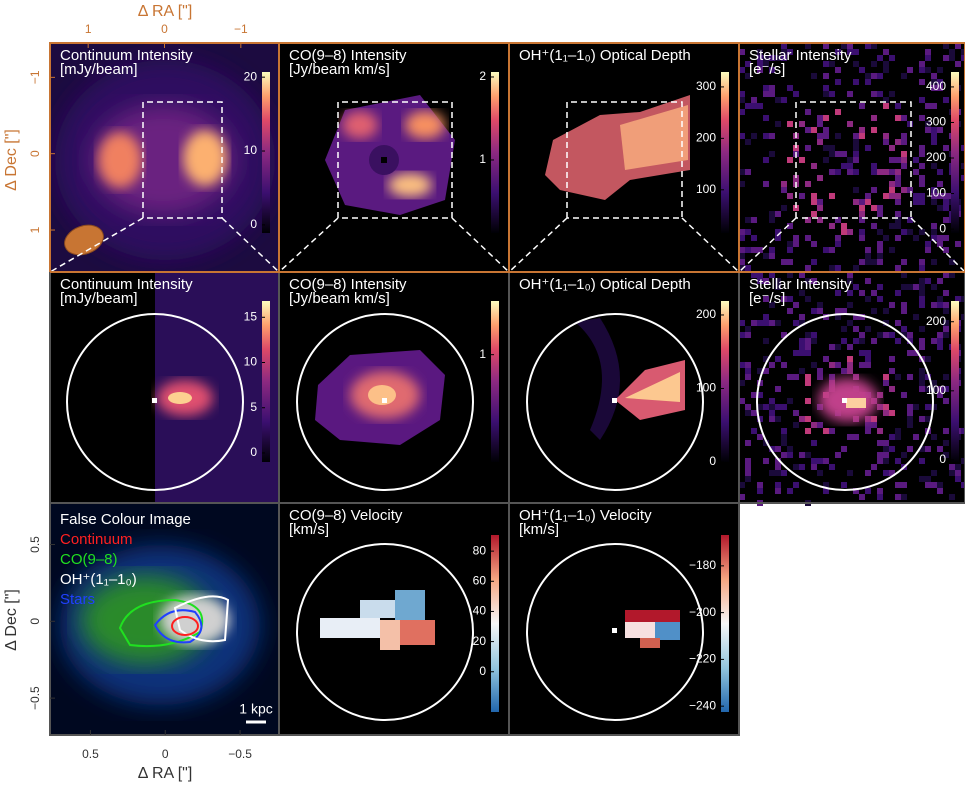 This screenshot has width=965, height=788. What do you see at coordinates (255, 709) in the screenshot?
I see `scale-bar-label: 1 kpc` at bounding box center [255, 709].